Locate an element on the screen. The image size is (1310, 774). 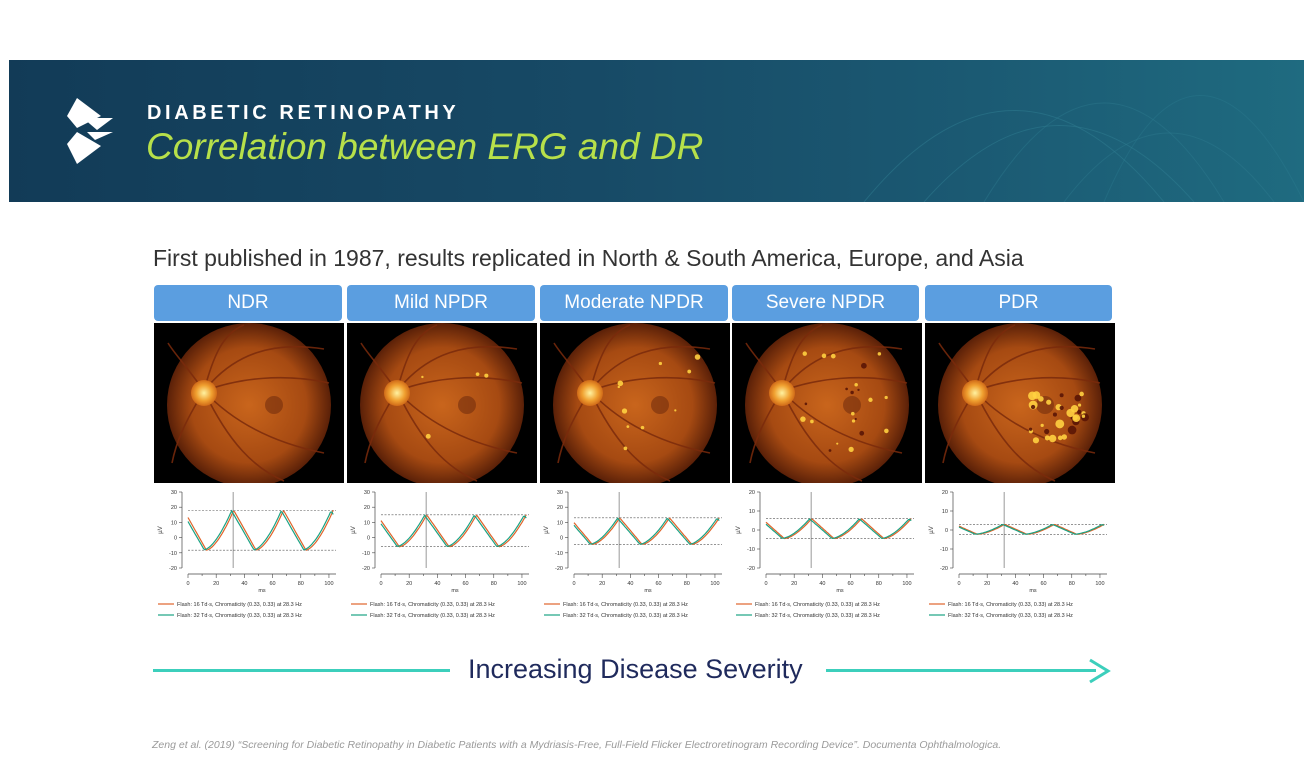
y-tick-label: 20 is located at coordinates (174, 508).